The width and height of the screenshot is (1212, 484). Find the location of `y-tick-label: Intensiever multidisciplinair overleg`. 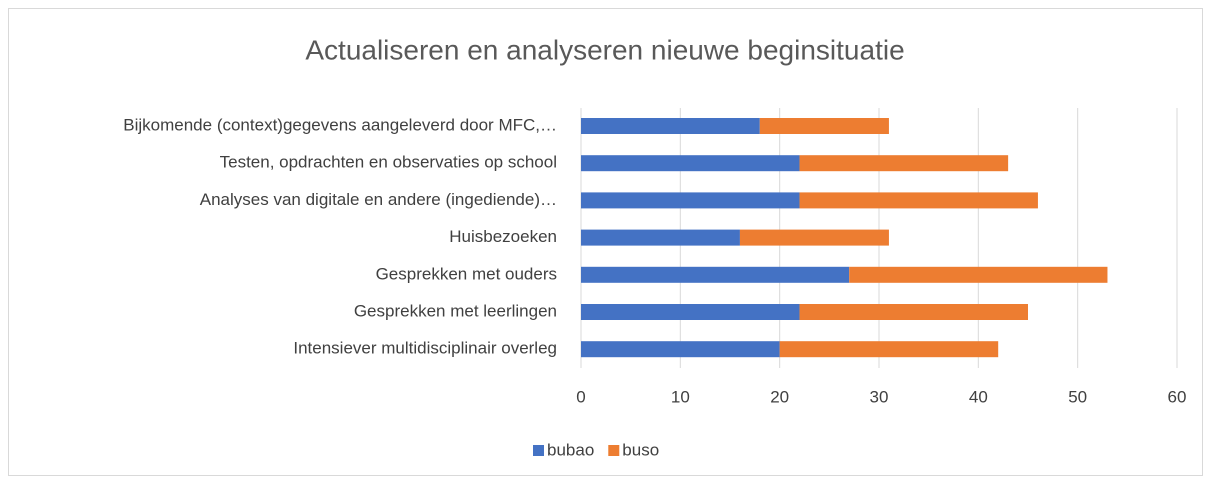

y-tick-label: Intensiever multidisciplinair overleg is located at coordinates (425, 348).